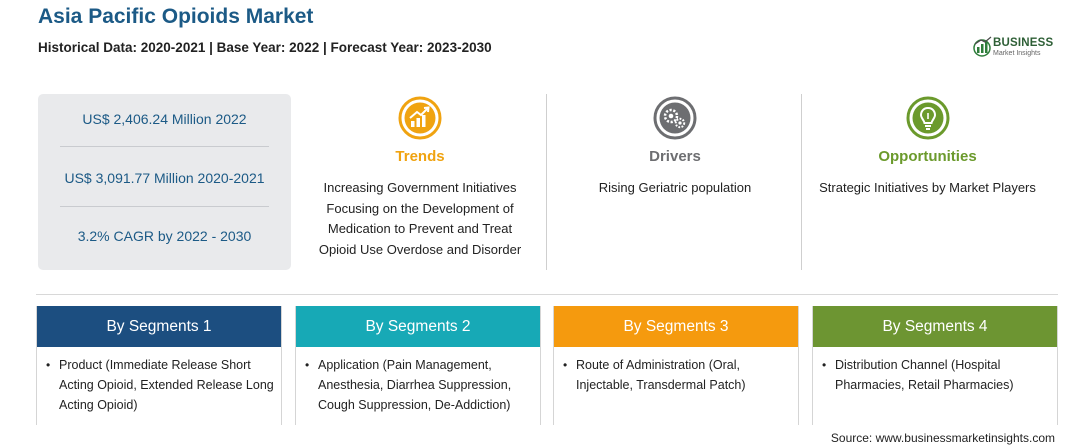 The image size is (1092, 447). Describe the element at coordinates (405, 365) in the screenshot. I see `segment-2-line: Application (Pain Management,` at that location.